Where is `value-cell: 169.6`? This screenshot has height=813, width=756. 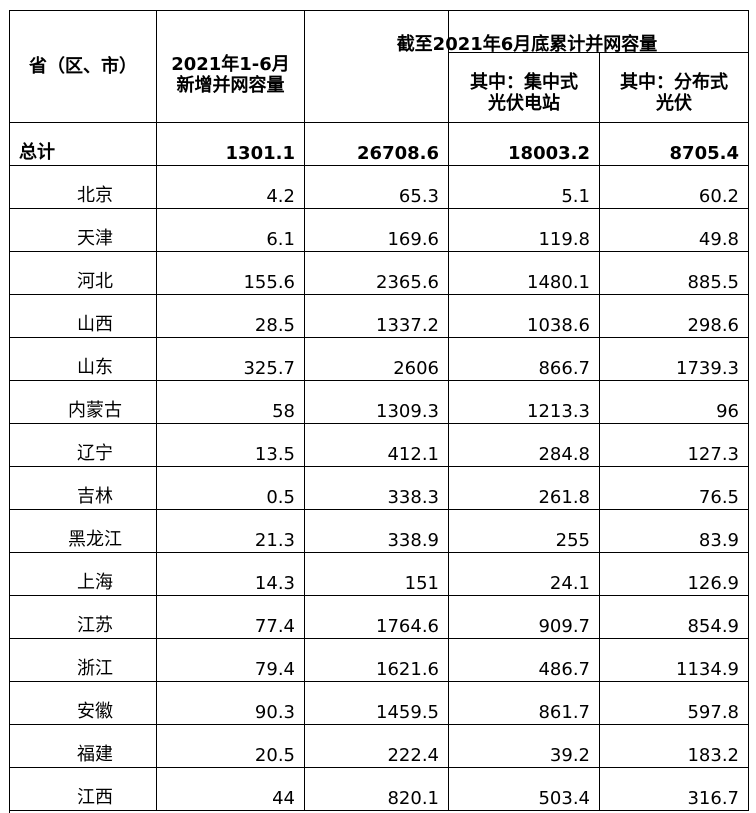 value-cell: 169.6 is located at coordinates (377, 230).